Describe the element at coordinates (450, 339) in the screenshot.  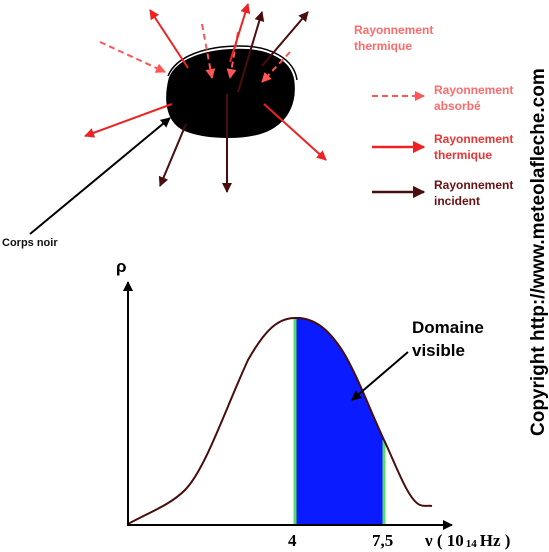
I see `visible-domain-label: Domaine visible` at that location.